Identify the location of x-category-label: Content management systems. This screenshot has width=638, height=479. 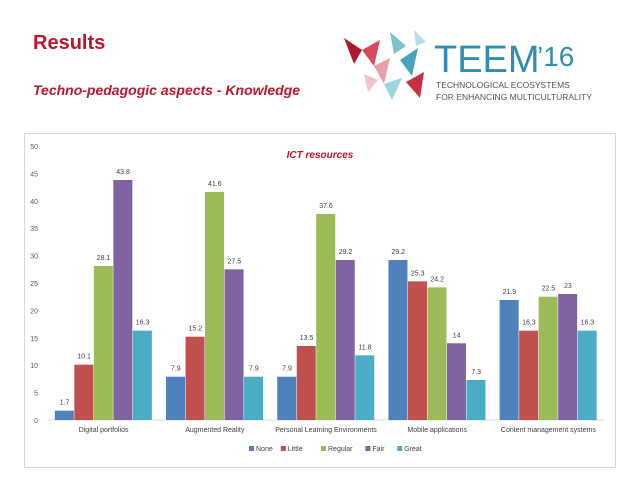
(548, 430).